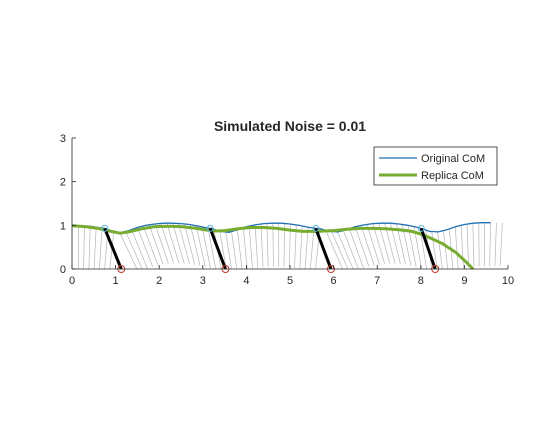 The image size is (560, 425). I want to click on chart-title: Simulated Noise = 0.01, so click(290, 126).